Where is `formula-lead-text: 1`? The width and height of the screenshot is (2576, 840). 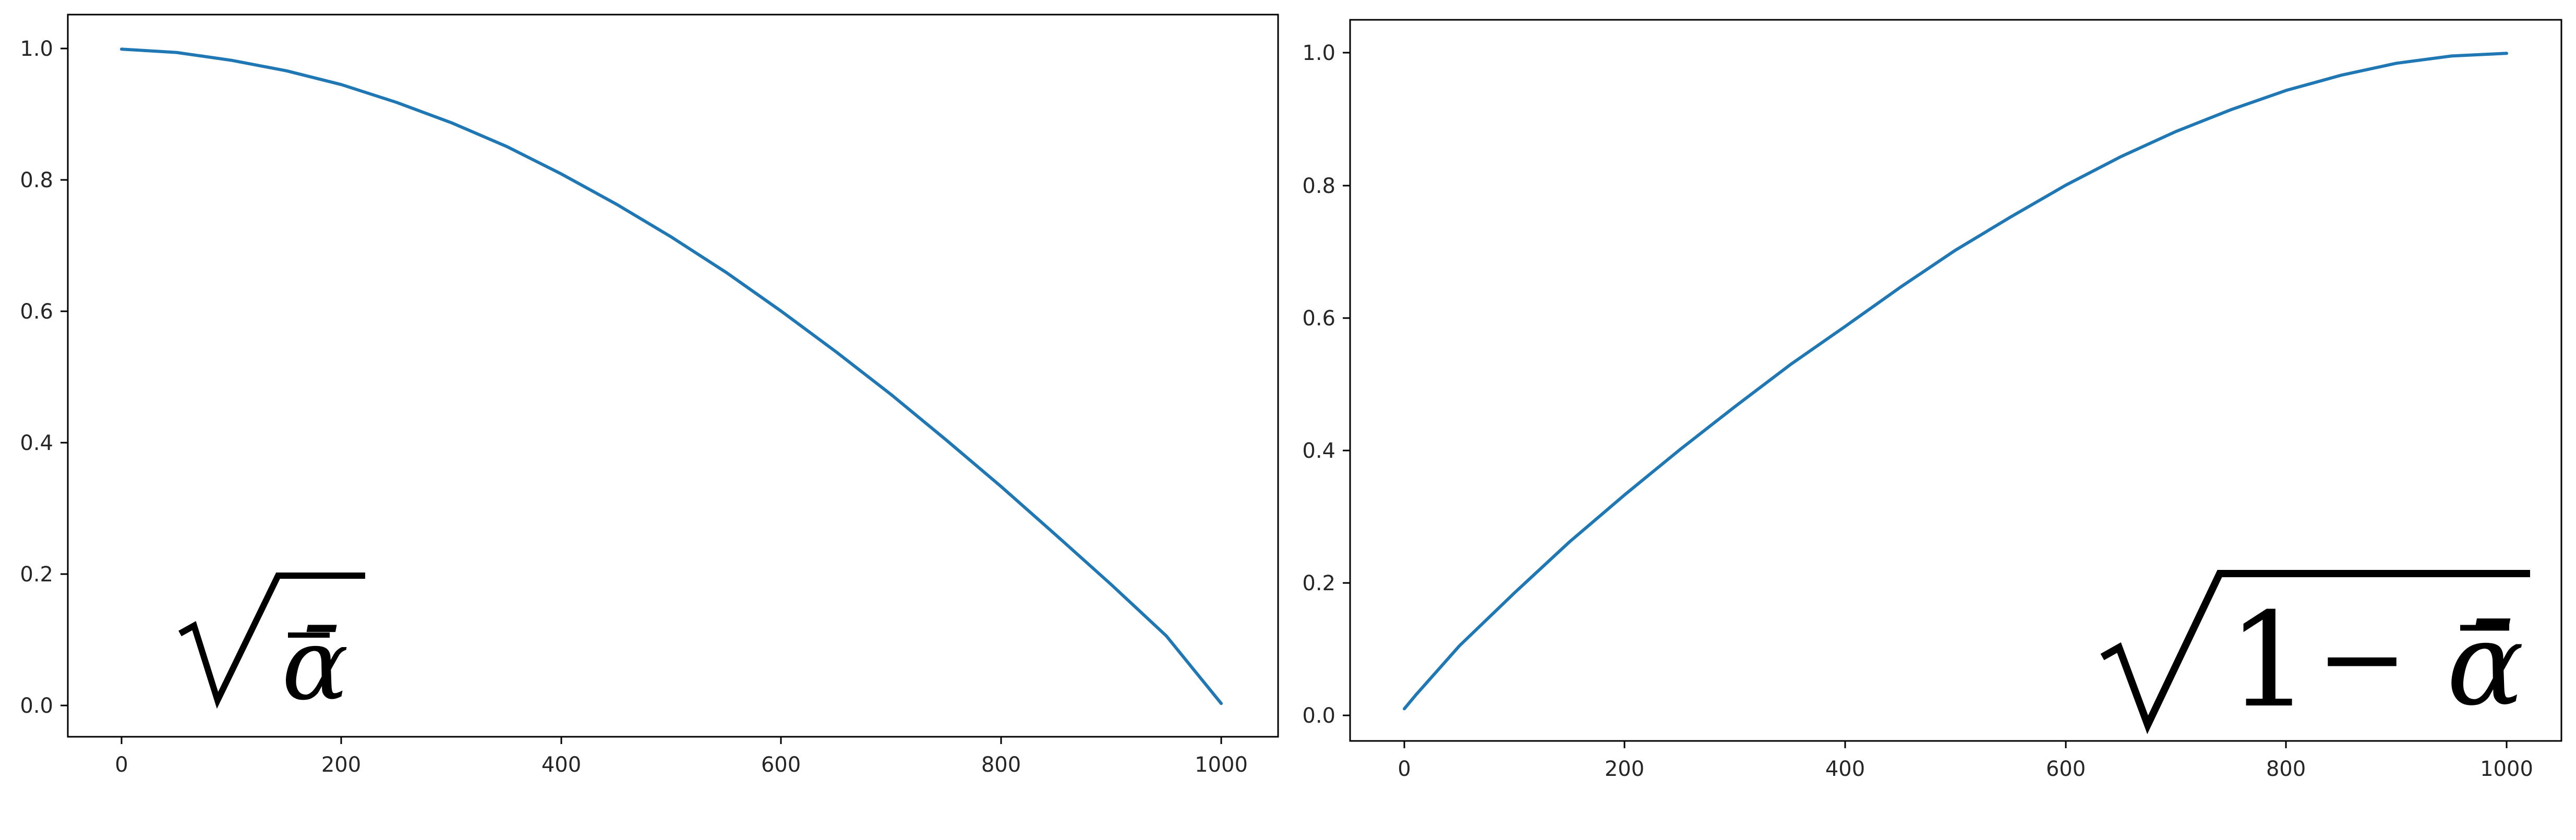 formula-lead-text: 1 is located at coordinates (2269, 660).